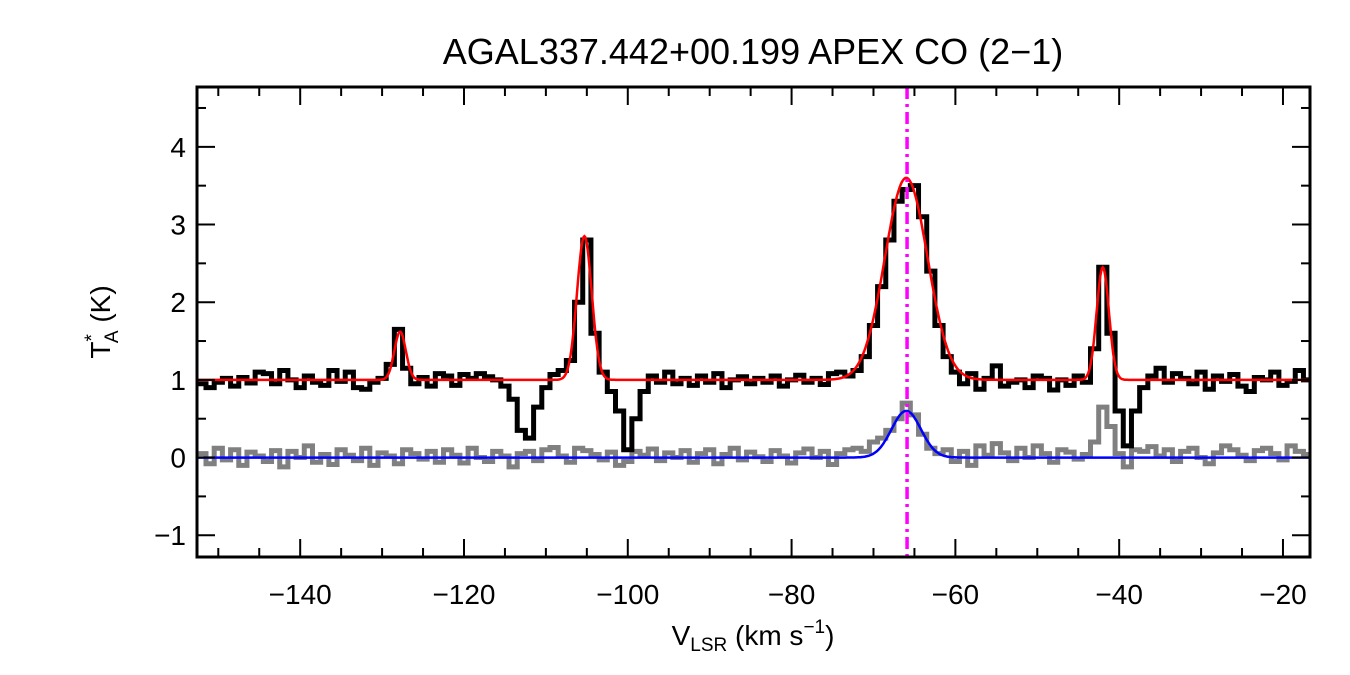  Describe the element at coordinates (178, 380) in the screenshot. I see `y-tick-label: 1` at that location.